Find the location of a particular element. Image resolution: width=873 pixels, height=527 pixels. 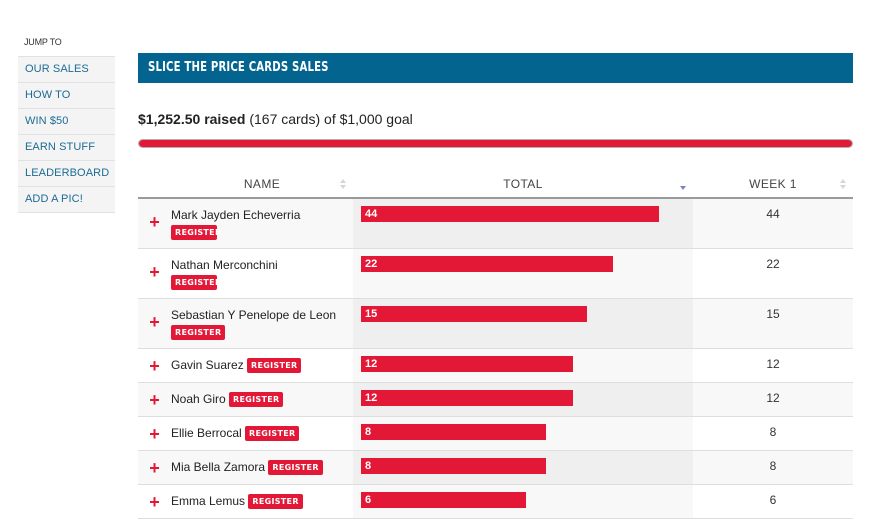

week1-value: 6 is located at coordinates (773, 501).